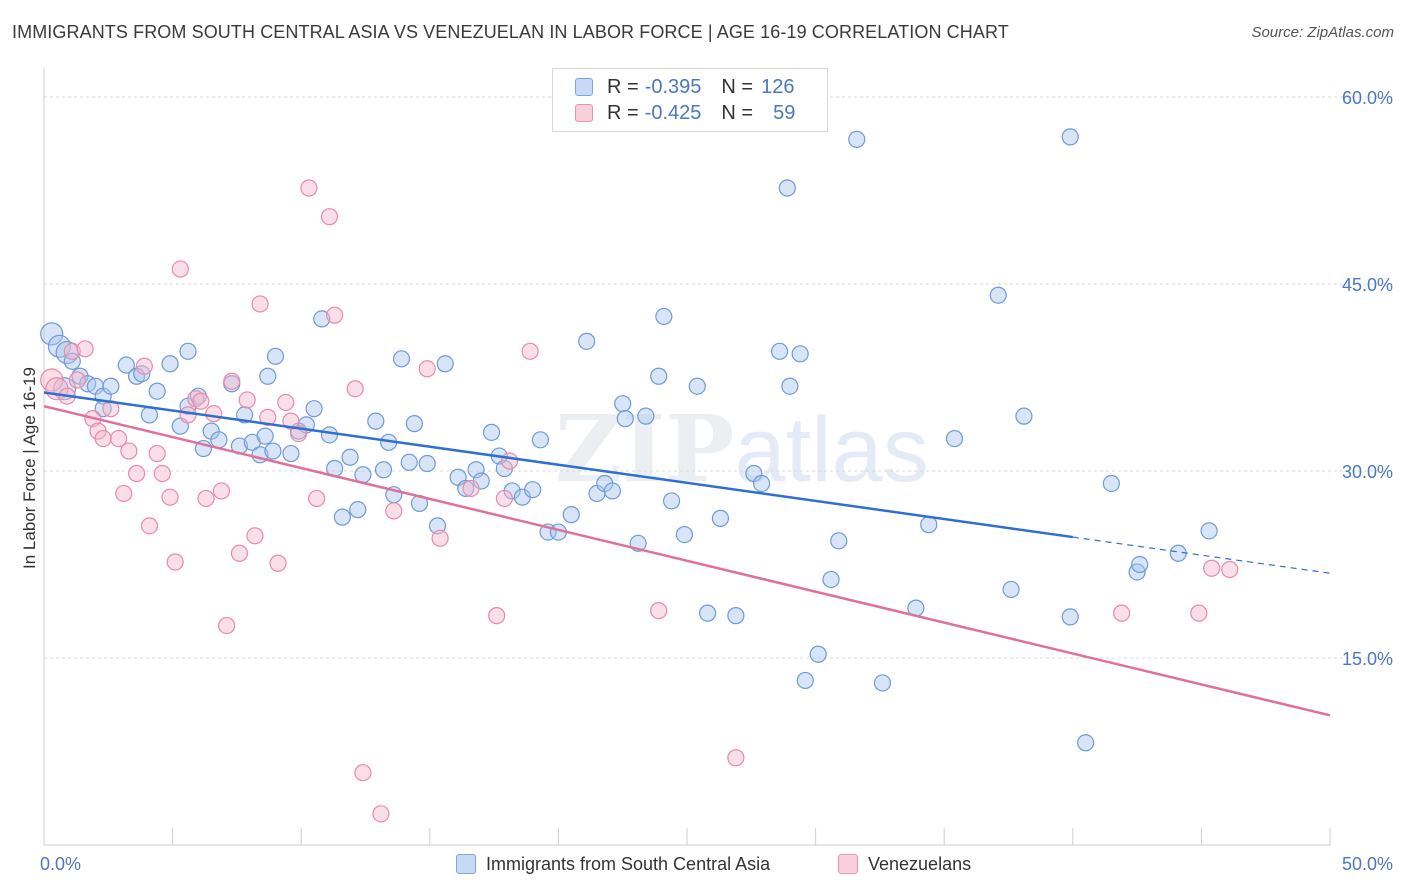  What do you see at coordinates (920, 863) in the screenshot?
I see `bottom-legend-label: Venezuelans` at bounding box center [920, 863].